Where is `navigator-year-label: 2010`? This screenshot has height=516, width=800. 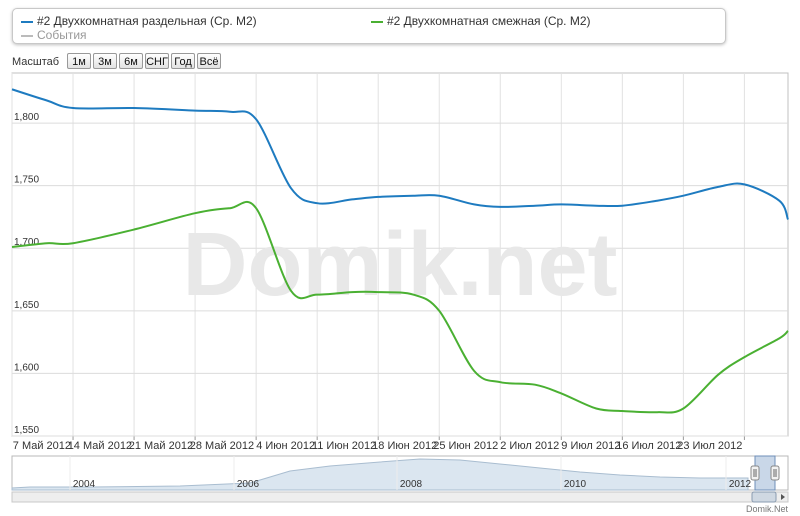 navigator-year-label: 2010 is located at coordinates (575, 484).